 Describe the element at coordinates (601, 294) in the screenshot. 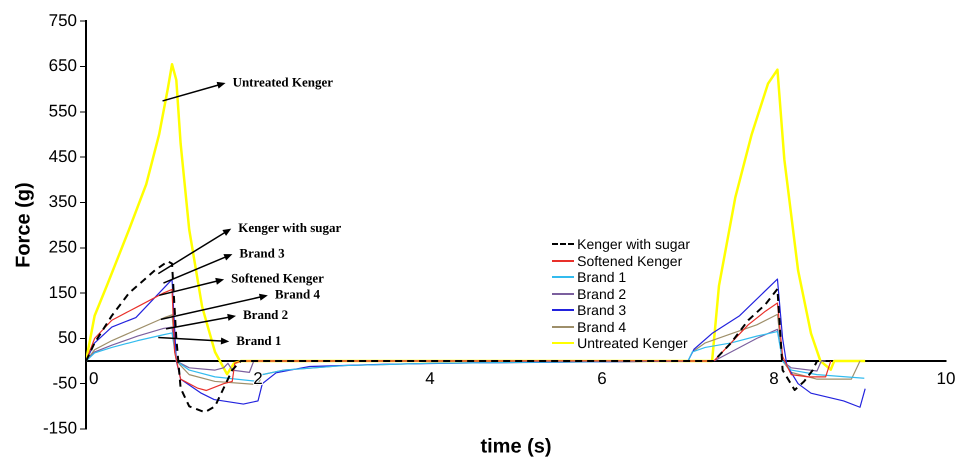

I see `legend-label: Brand 2` at that location.